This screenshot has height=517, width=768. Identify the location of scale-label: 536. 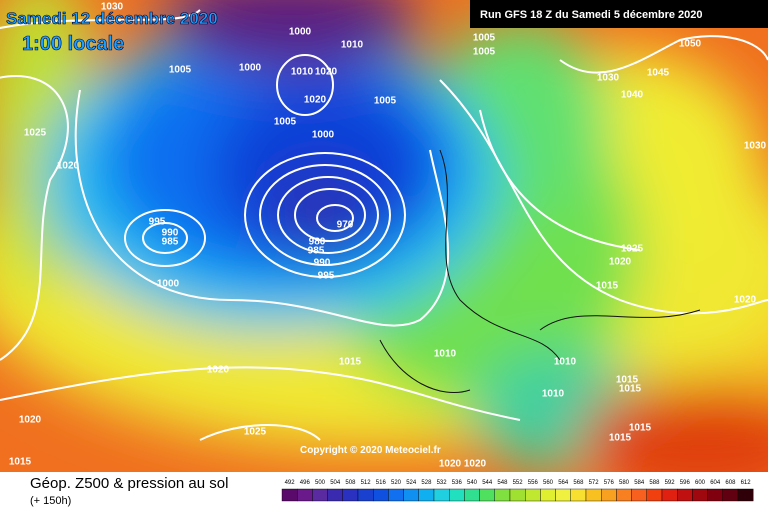
(457, 483).